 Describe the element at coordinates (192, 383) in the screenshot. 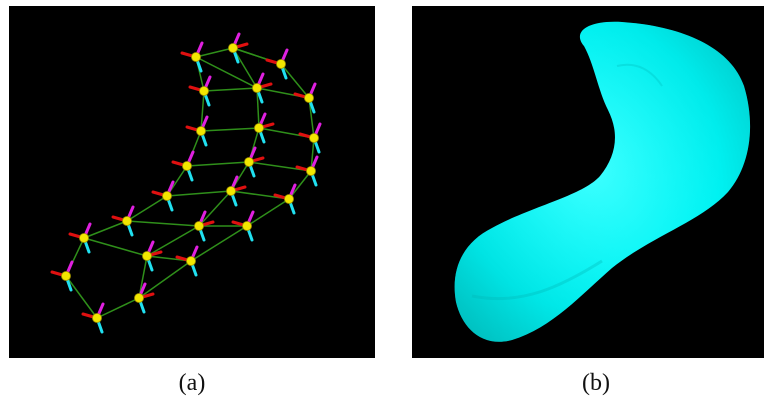

I see `caption-a: (a)` at that location.